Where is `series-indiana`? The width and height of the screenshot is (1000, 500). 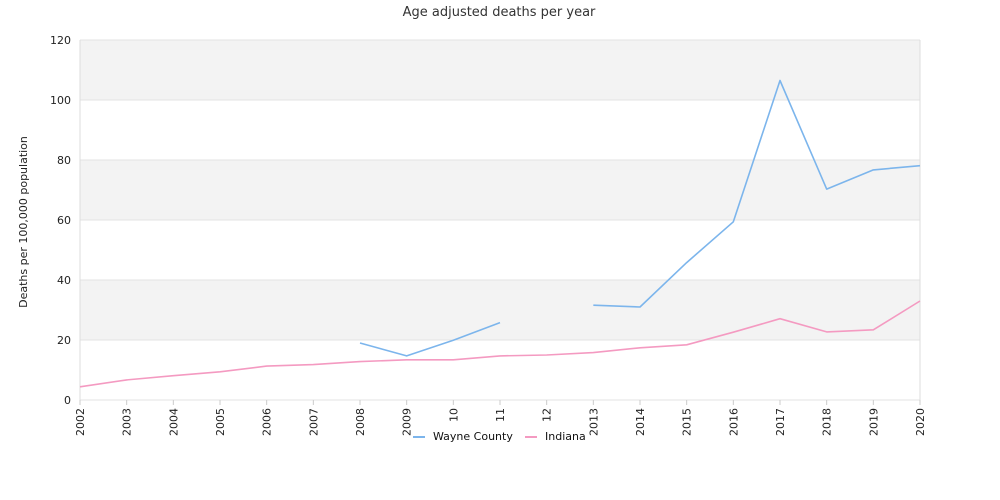
series-indiana is located at coordinates (500, 344).